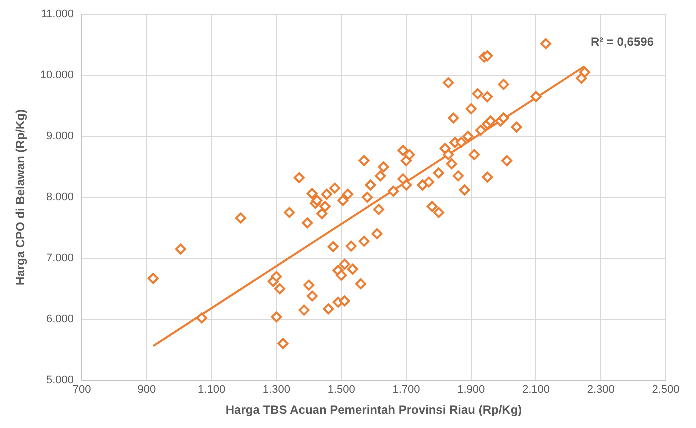  What do you see at coordinates (60, 136) in the screenshot?
I see `y-tick-label: 9.000` at bounding box center [60, 136].